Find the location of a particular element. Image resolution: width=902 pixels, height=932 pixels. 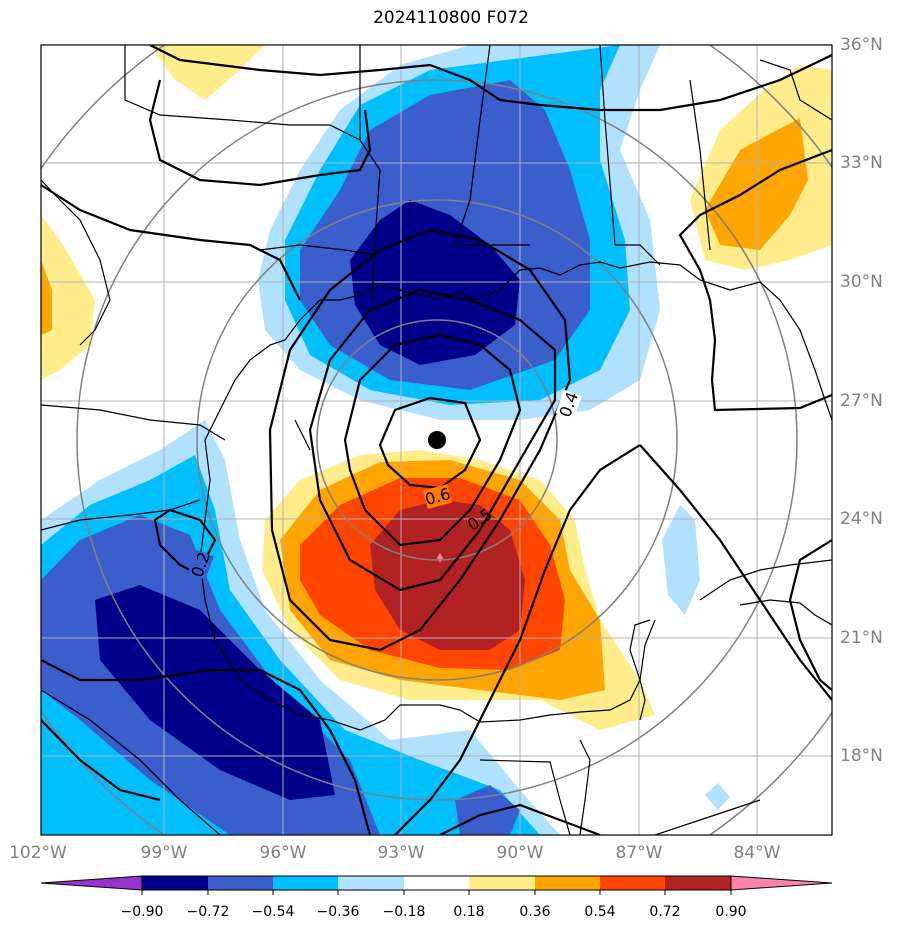

lon-label-87w: 87°W is located at coordinates (639, 853).